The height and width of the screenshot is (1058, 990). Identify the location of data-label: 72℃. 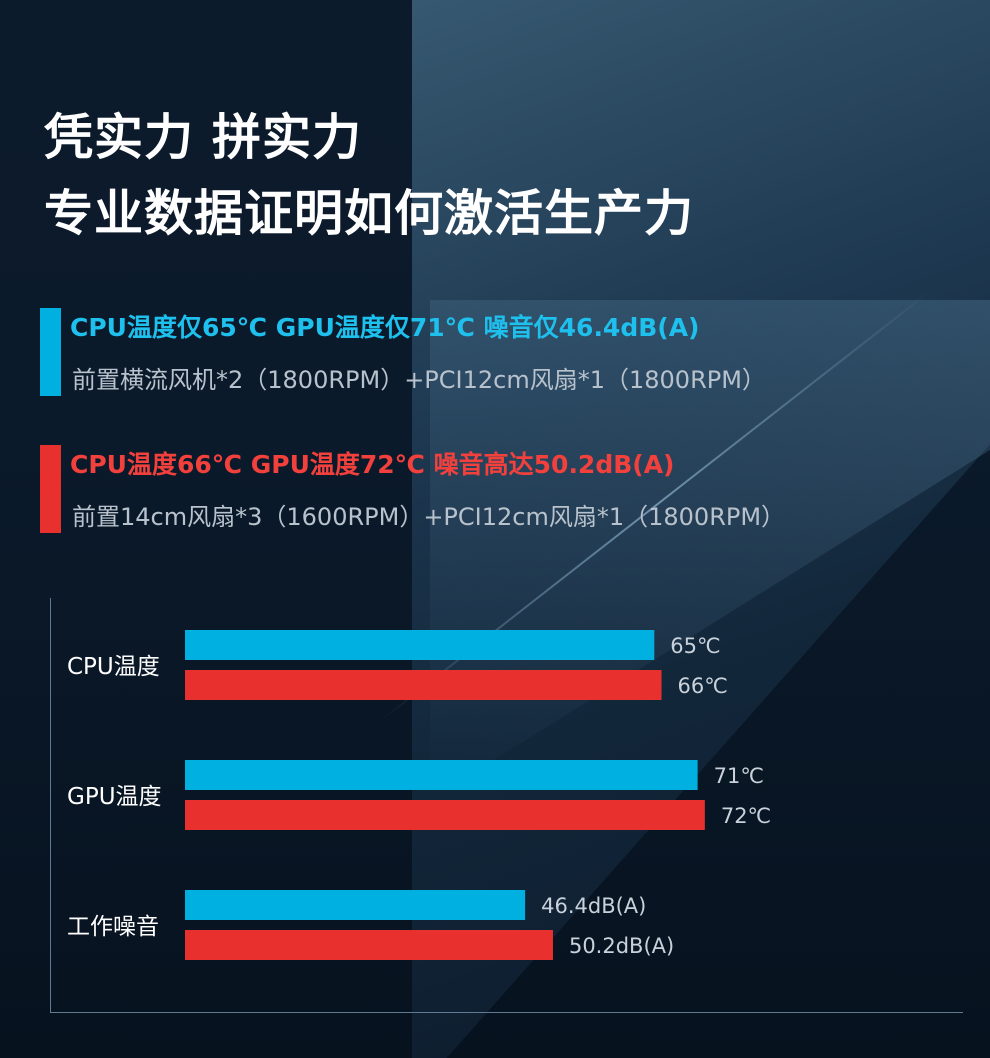
(746, 816).